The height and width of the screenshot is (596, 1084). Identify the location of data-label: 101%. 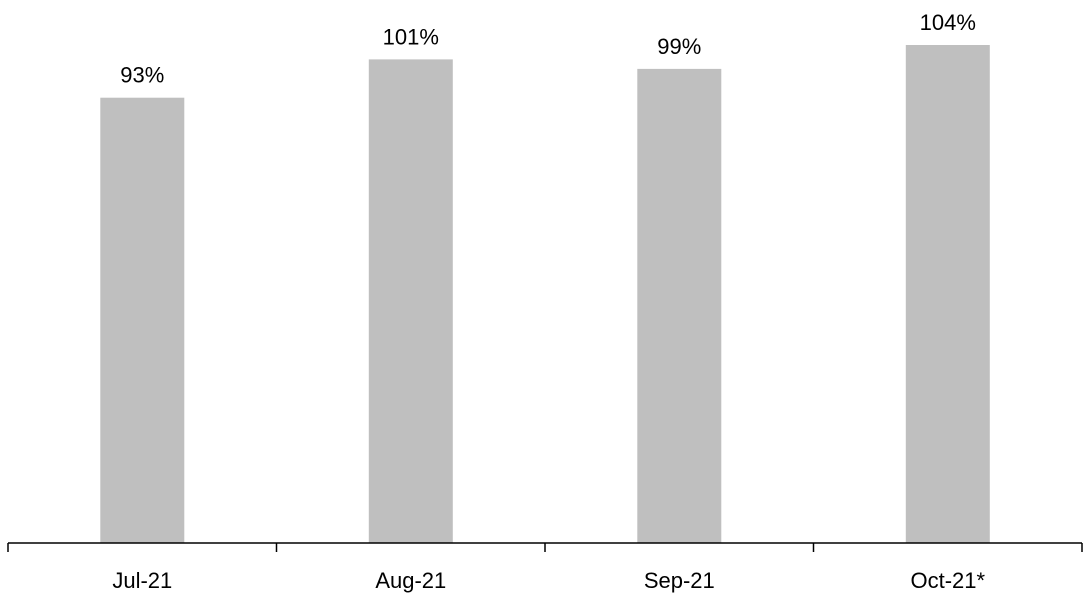
(411, 36).